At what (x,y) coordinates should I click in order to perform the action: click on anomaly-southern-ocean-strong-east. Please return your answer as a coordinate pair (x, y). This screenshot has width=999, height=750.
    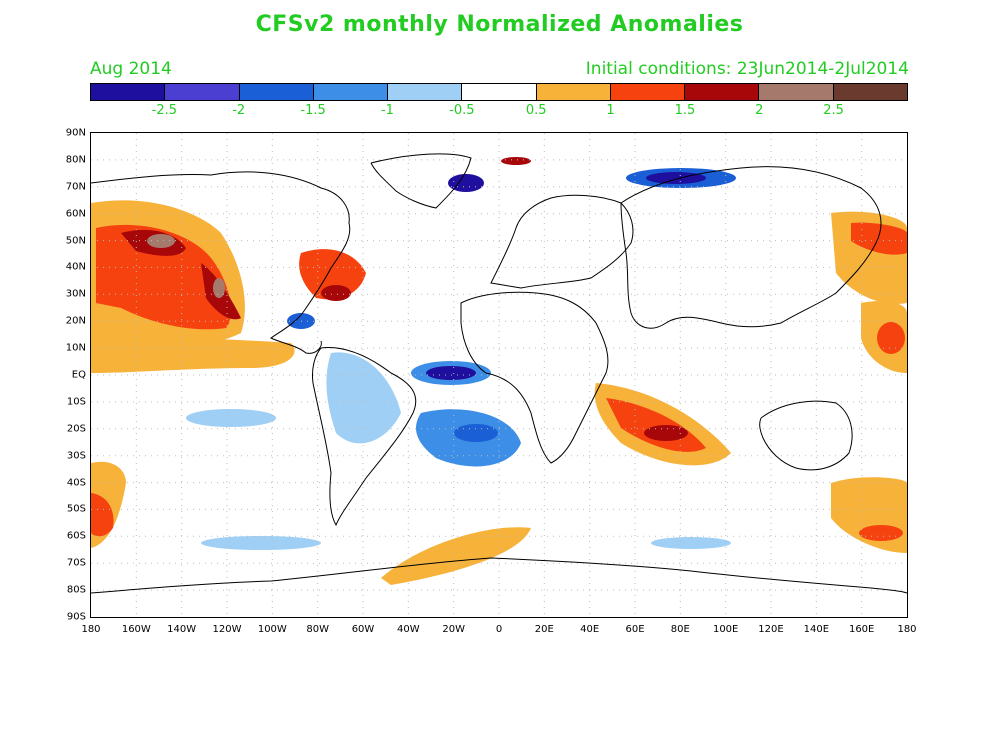
    Looking at the image, I should click on (881, 533).